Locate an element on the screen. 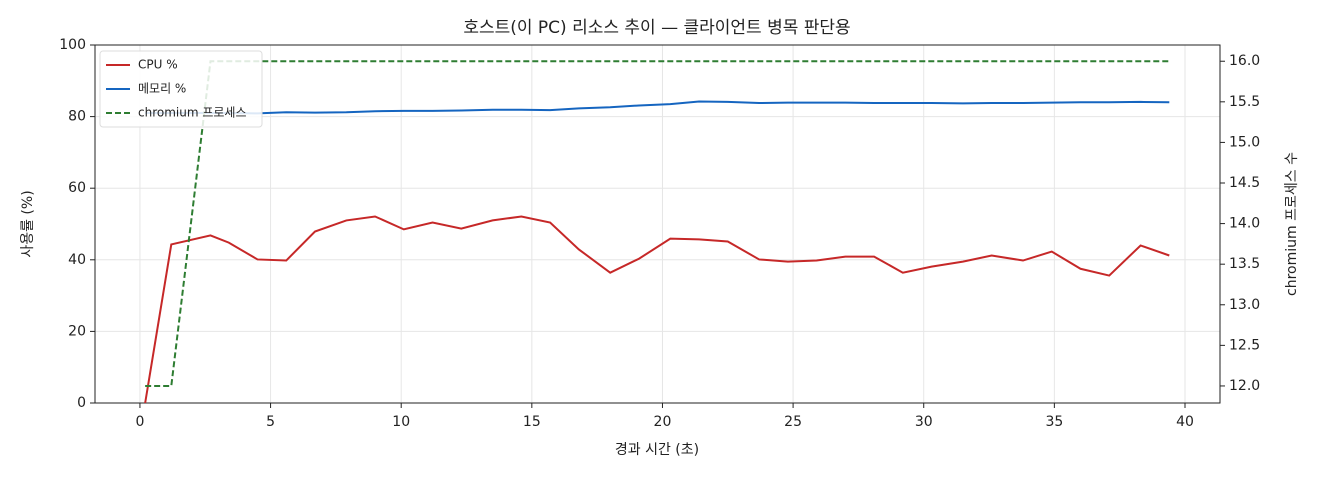 This screenshot has height=480, width=1320. x-tick-label: 30 is located at coordinates (924, 422).